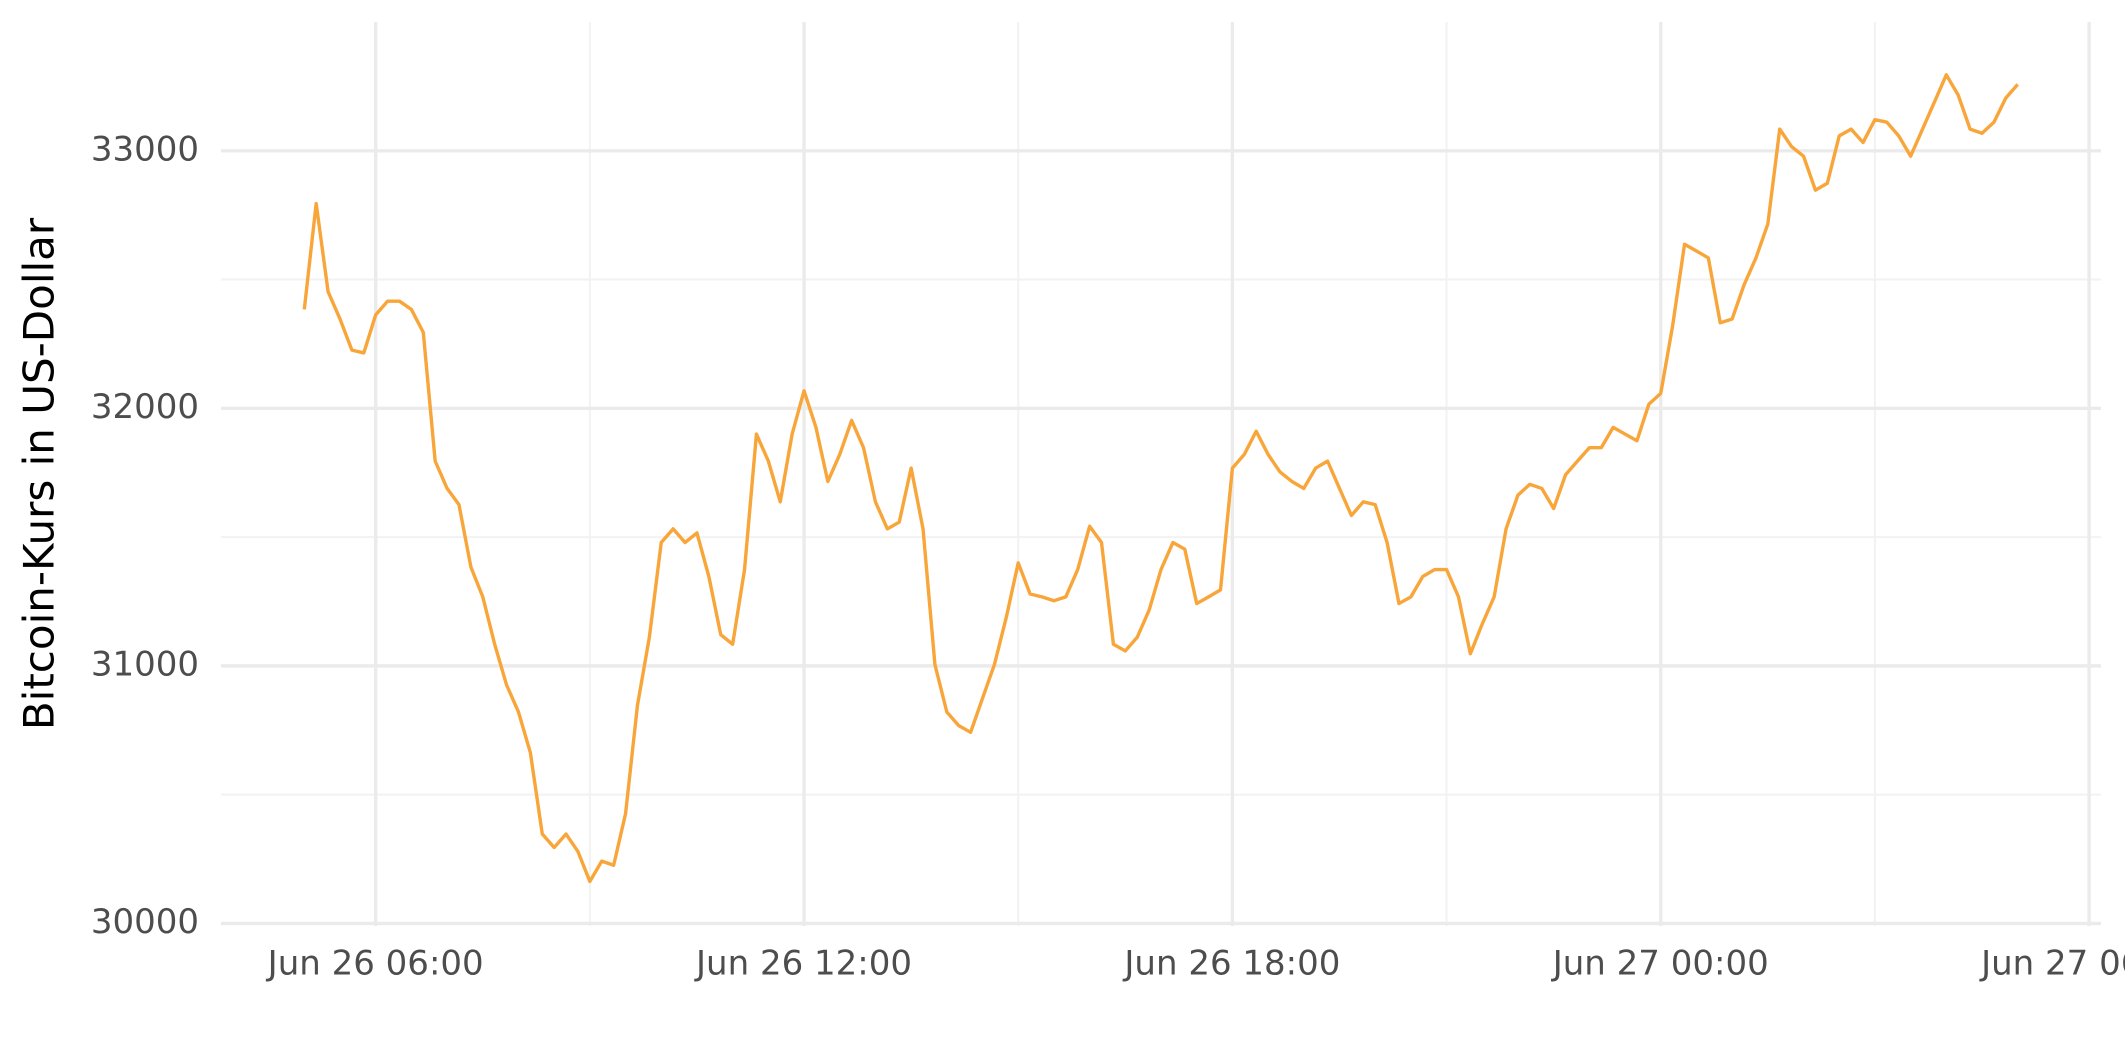 Image resolution: width=2125 pixels, height=1062 pixels. I want to click on x-tick-label: Jun 26 06:00, so click(375, 964).